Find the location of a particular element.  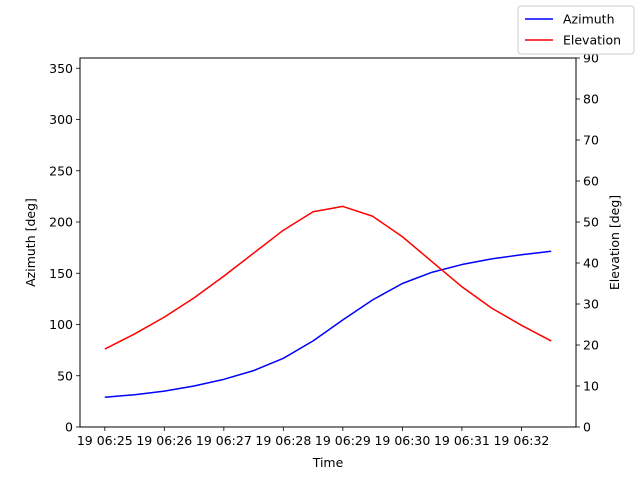

right-y-tick-label: 50 is located at coordinates (591, 222).